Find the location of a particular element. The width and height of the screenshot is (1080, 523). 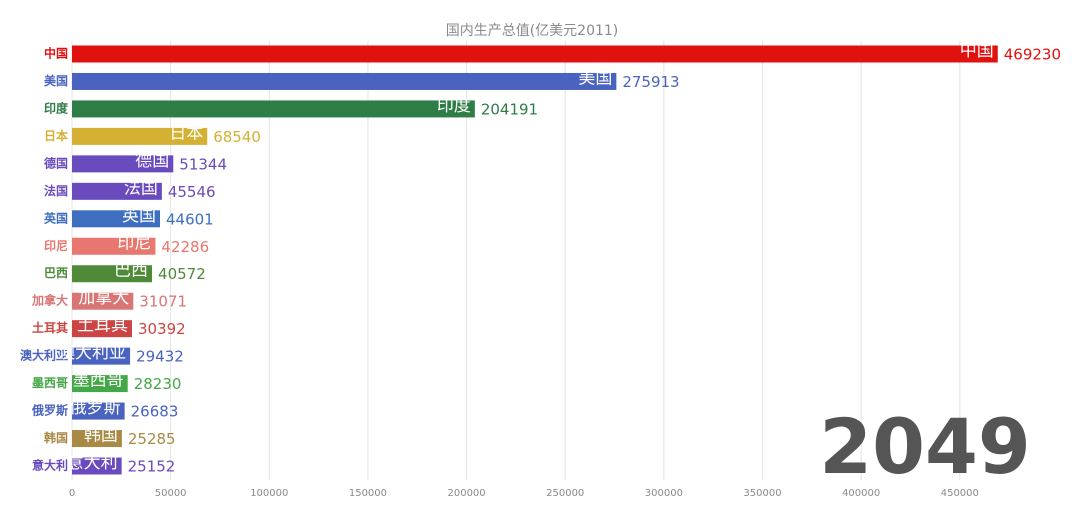

category-label: 印尼 is located at coordinates (56, 246).